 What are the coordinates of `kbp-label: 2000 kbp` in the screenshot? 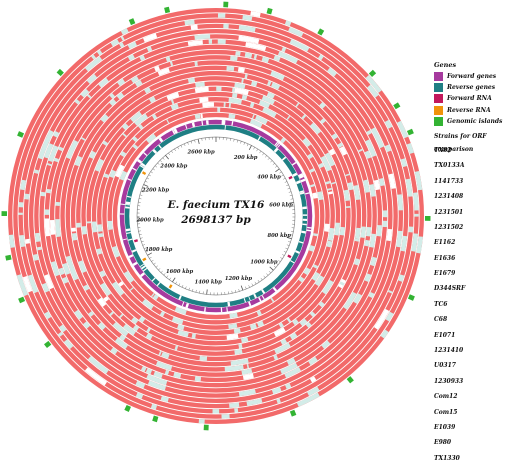 It's located at (150, 221).